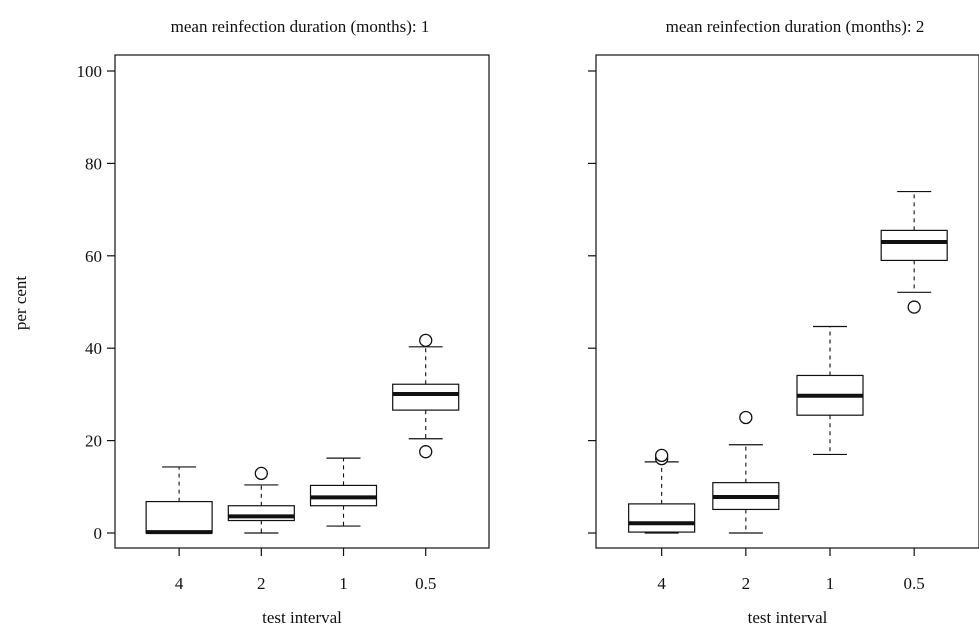 Image resolution: width=979 pixels, height=627 pixels. Describe the element at coordinates (98, 533) in the screenshot. I see `panel-1-ytick-label: 0` at that location.